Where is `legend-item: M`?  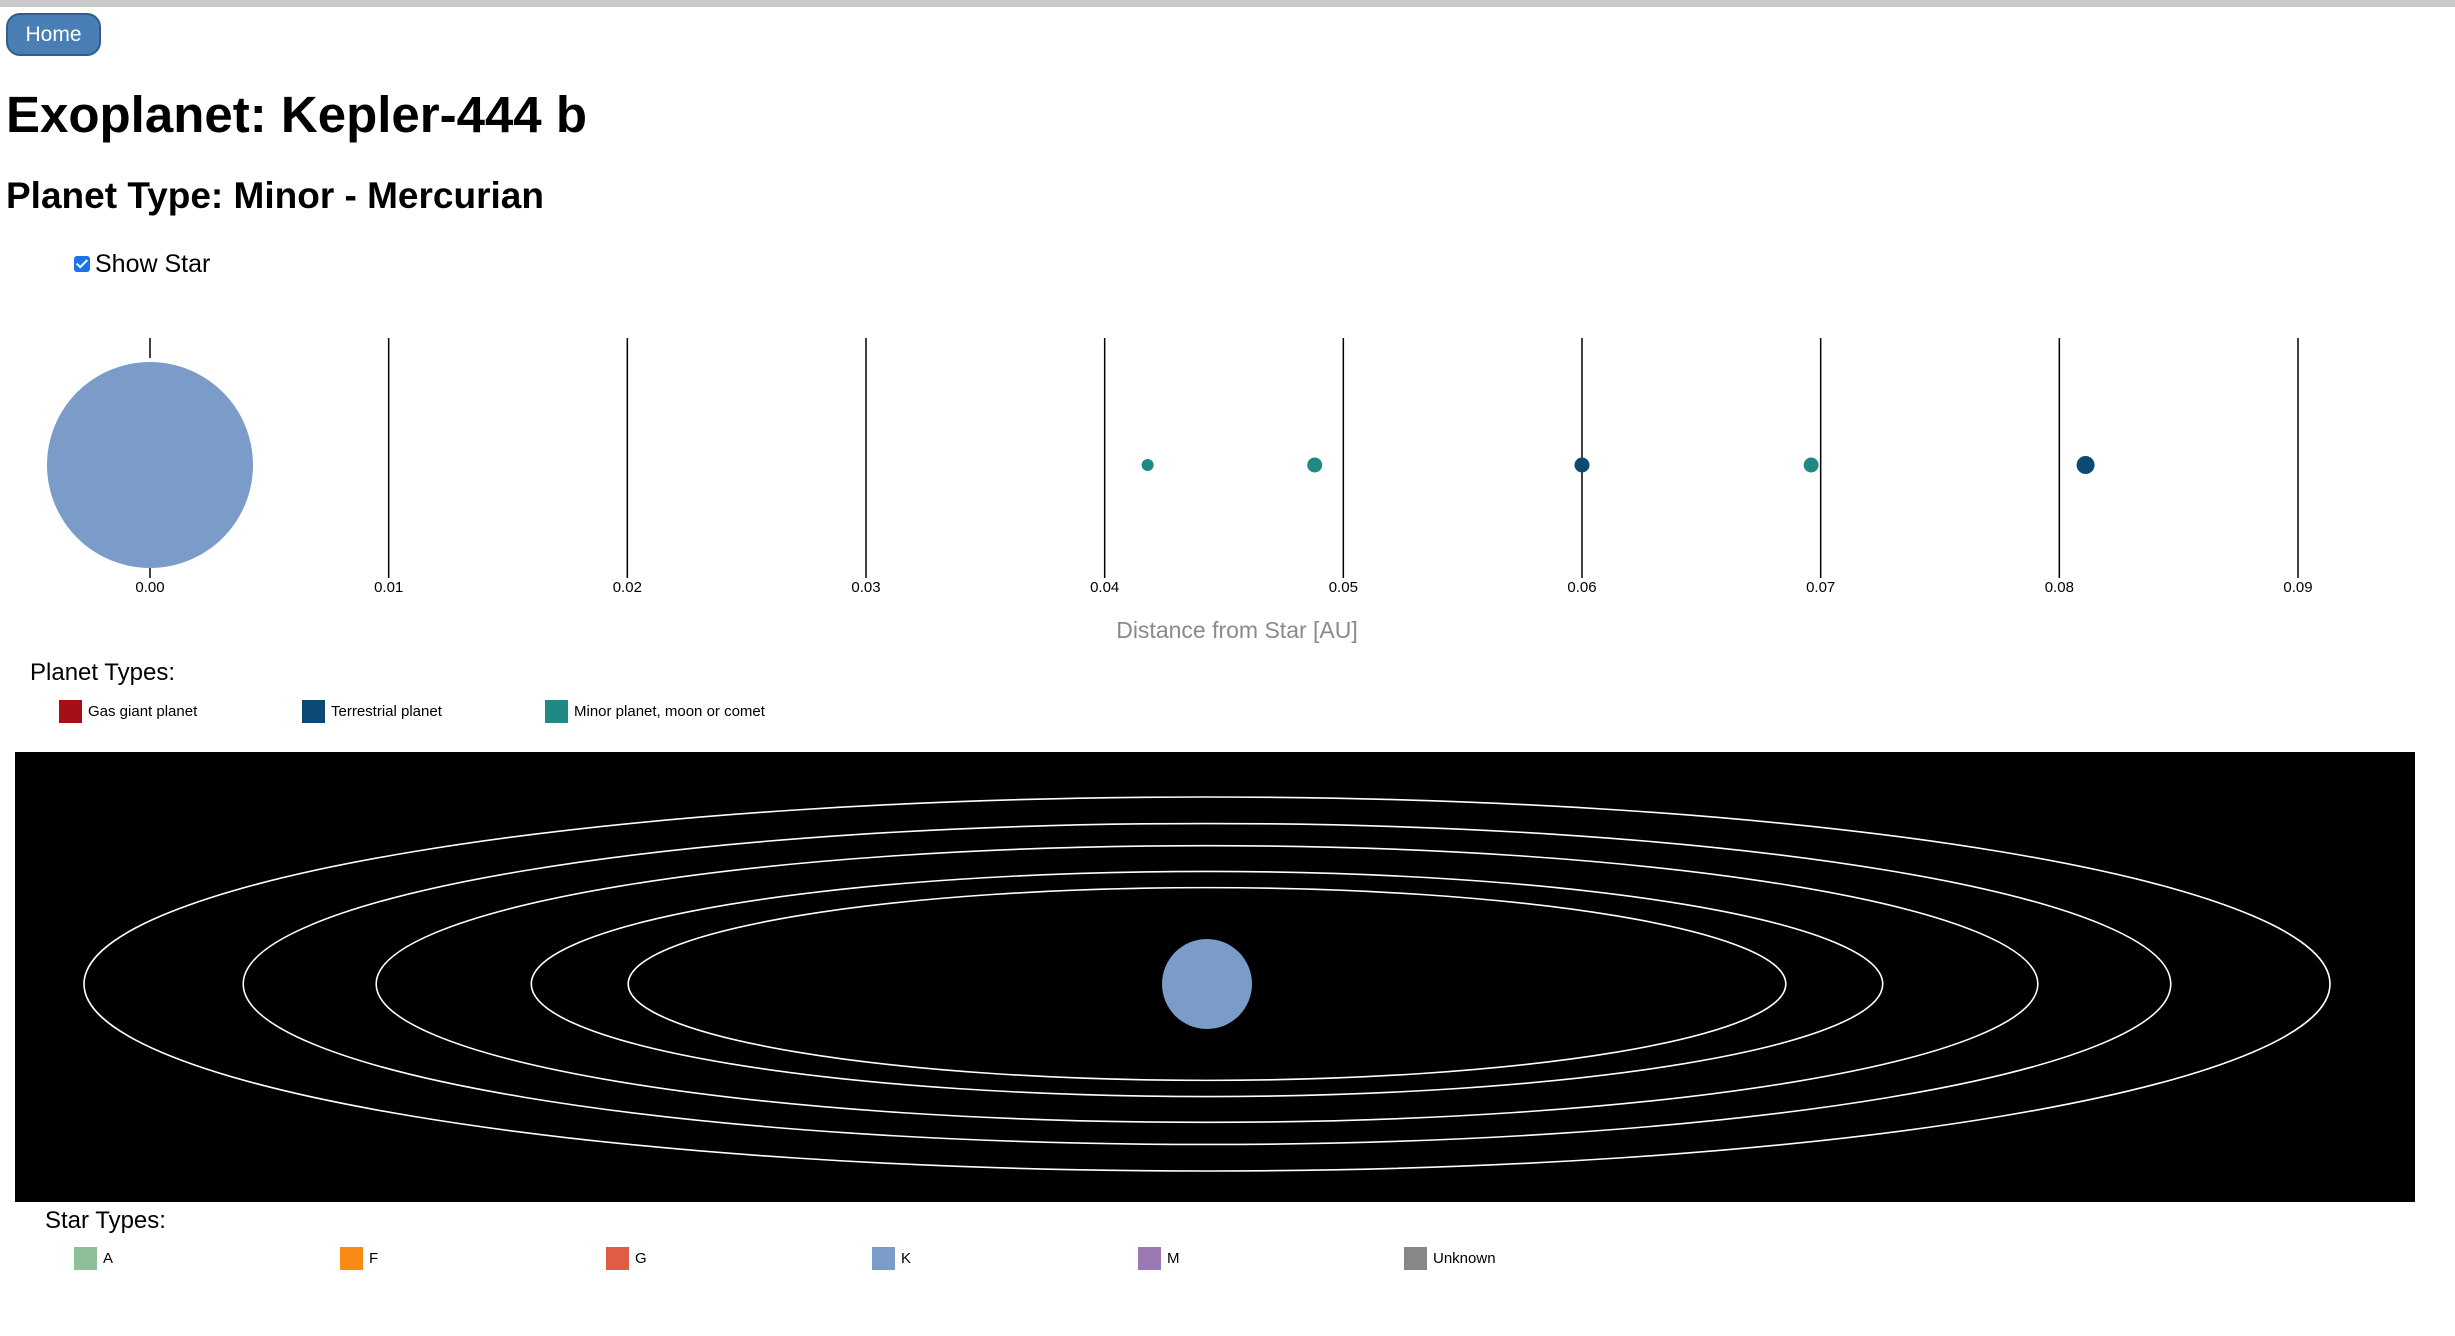 legend-item: M is located at coordinates (1159, 1258).